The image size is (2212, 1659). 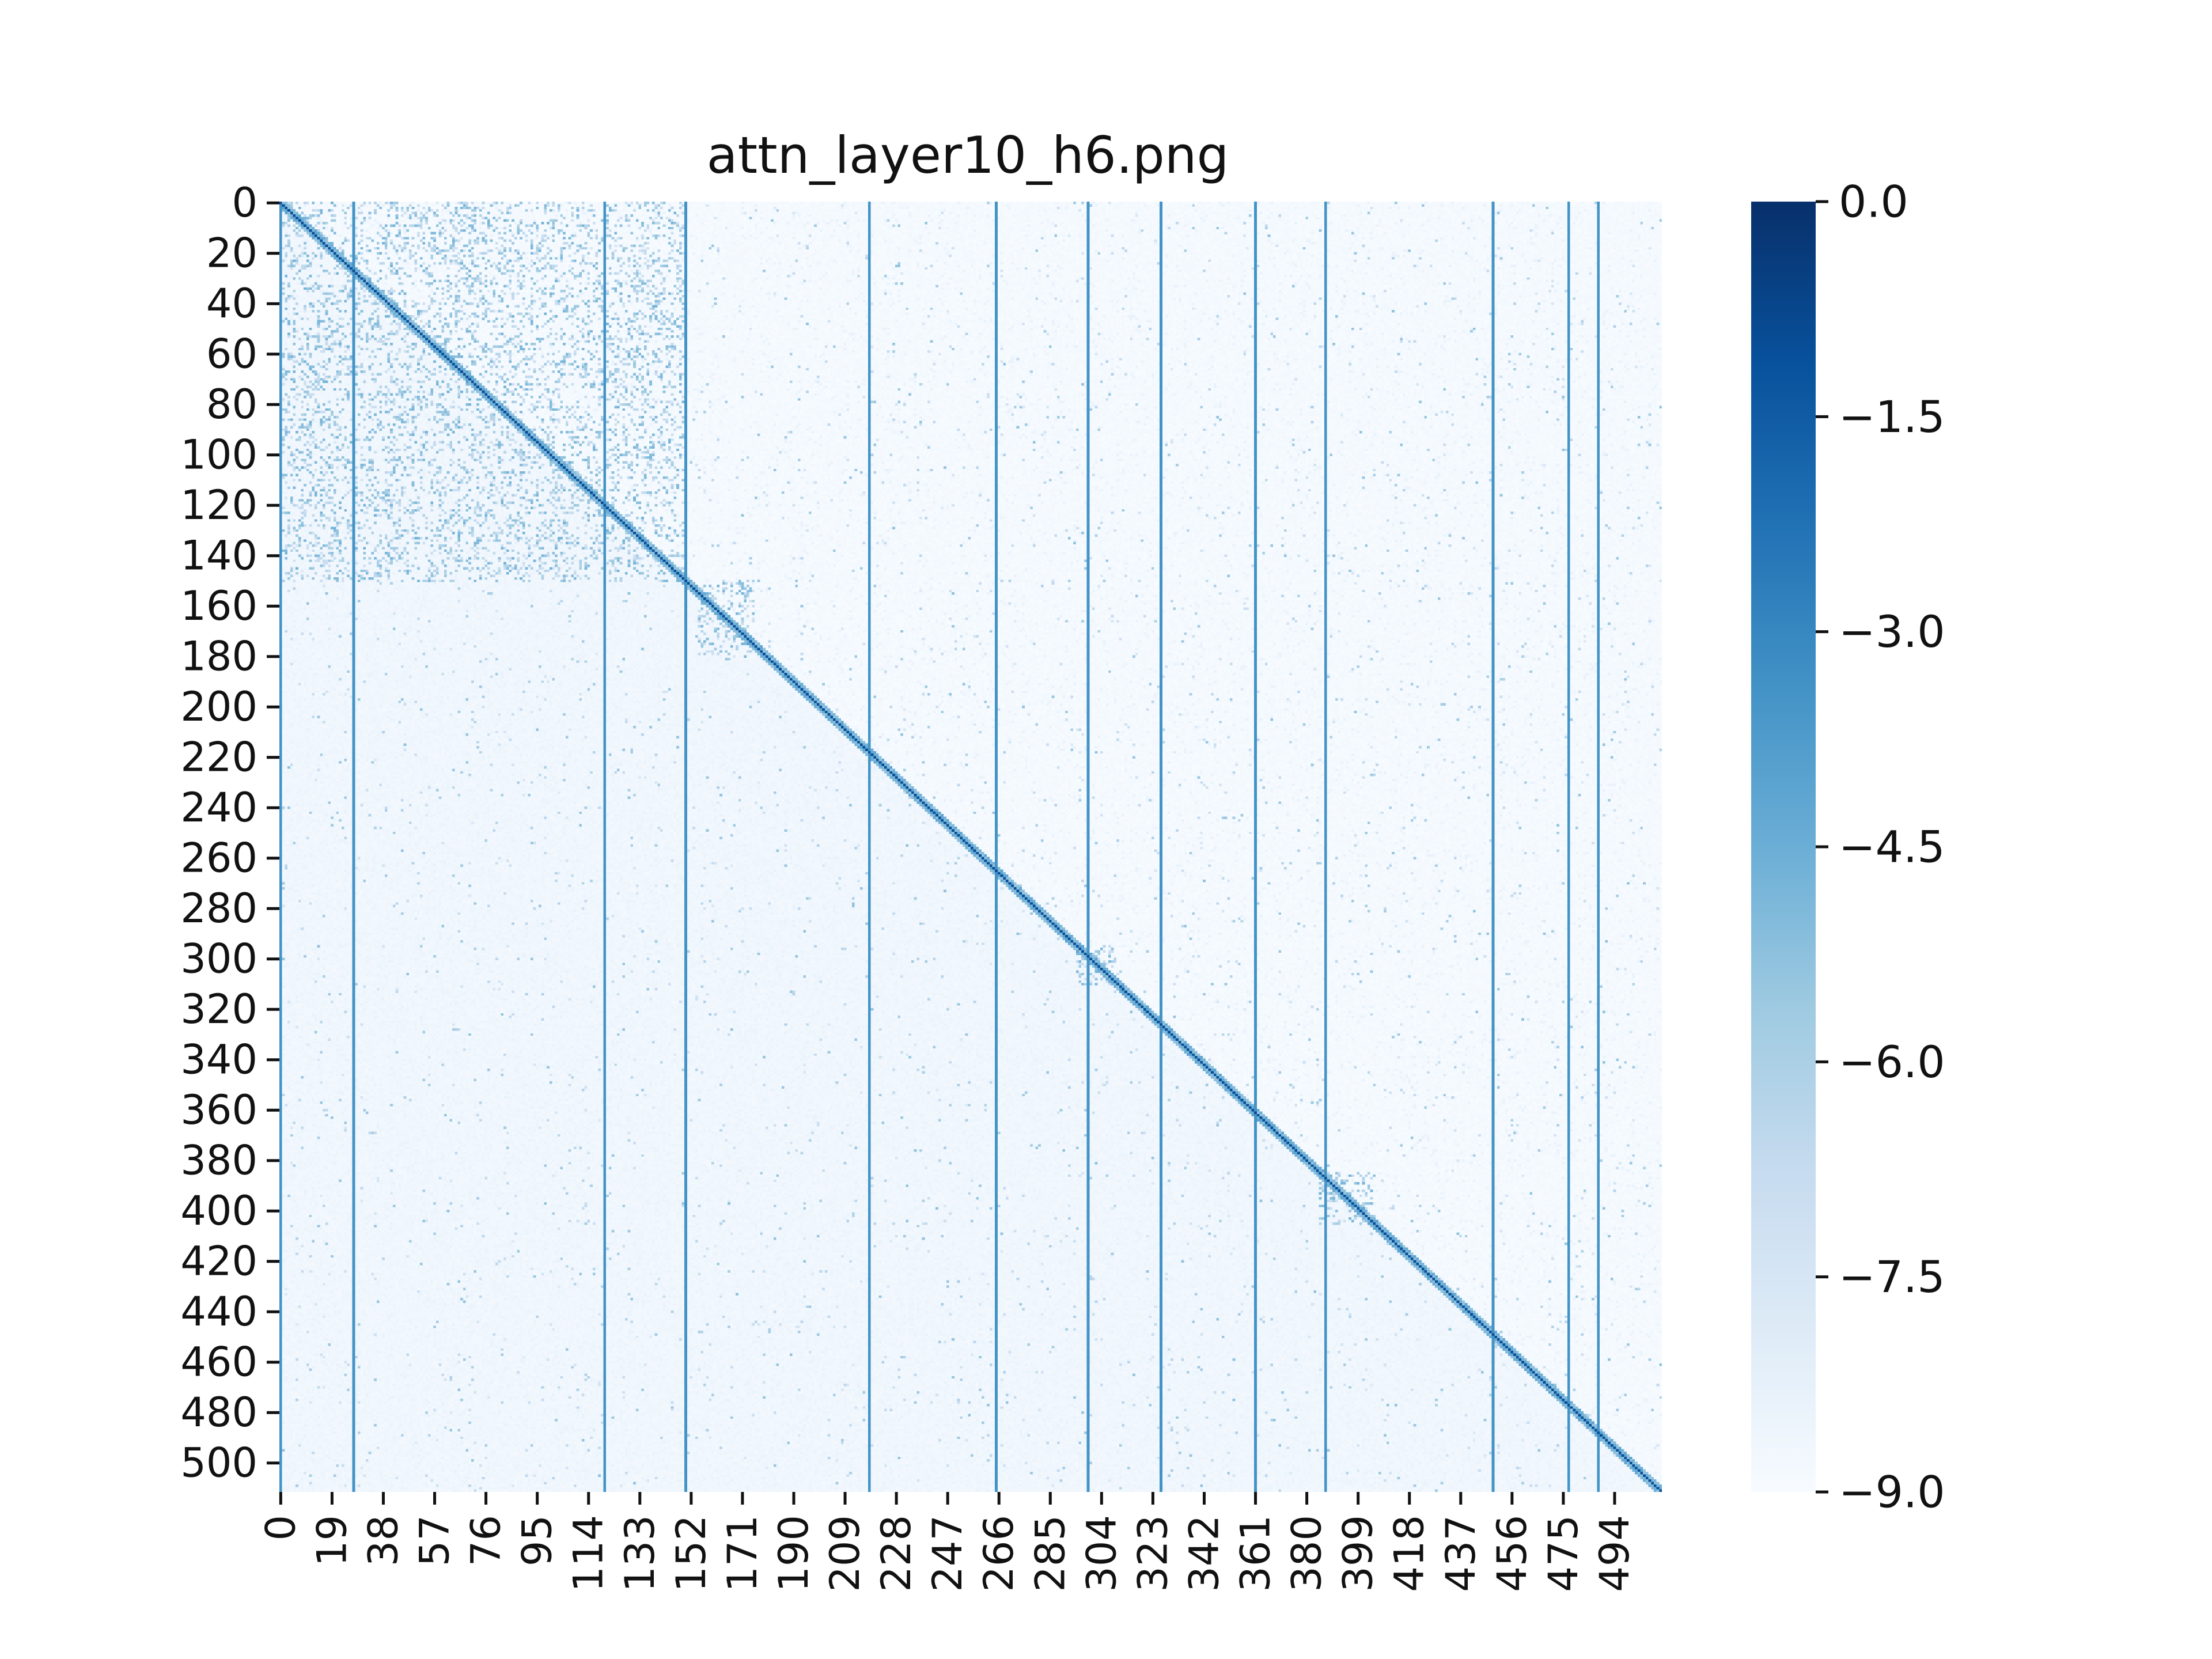 I want to click on y-tick-label: 280, so click(x=218, y=908).